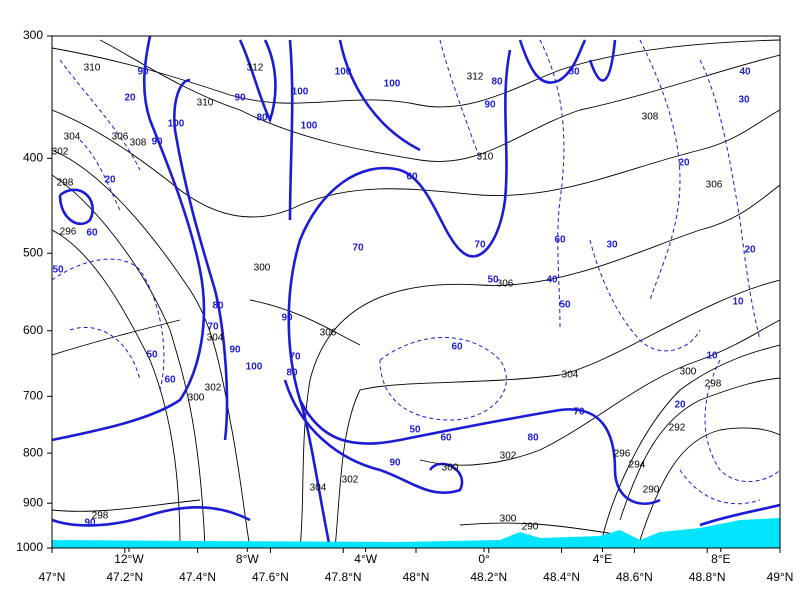 This screenshot has width=800, height=600. Describe the element at coordinates (488, 577) in the screenshot. I see `x-tick-label: 48.2°N` at that location.